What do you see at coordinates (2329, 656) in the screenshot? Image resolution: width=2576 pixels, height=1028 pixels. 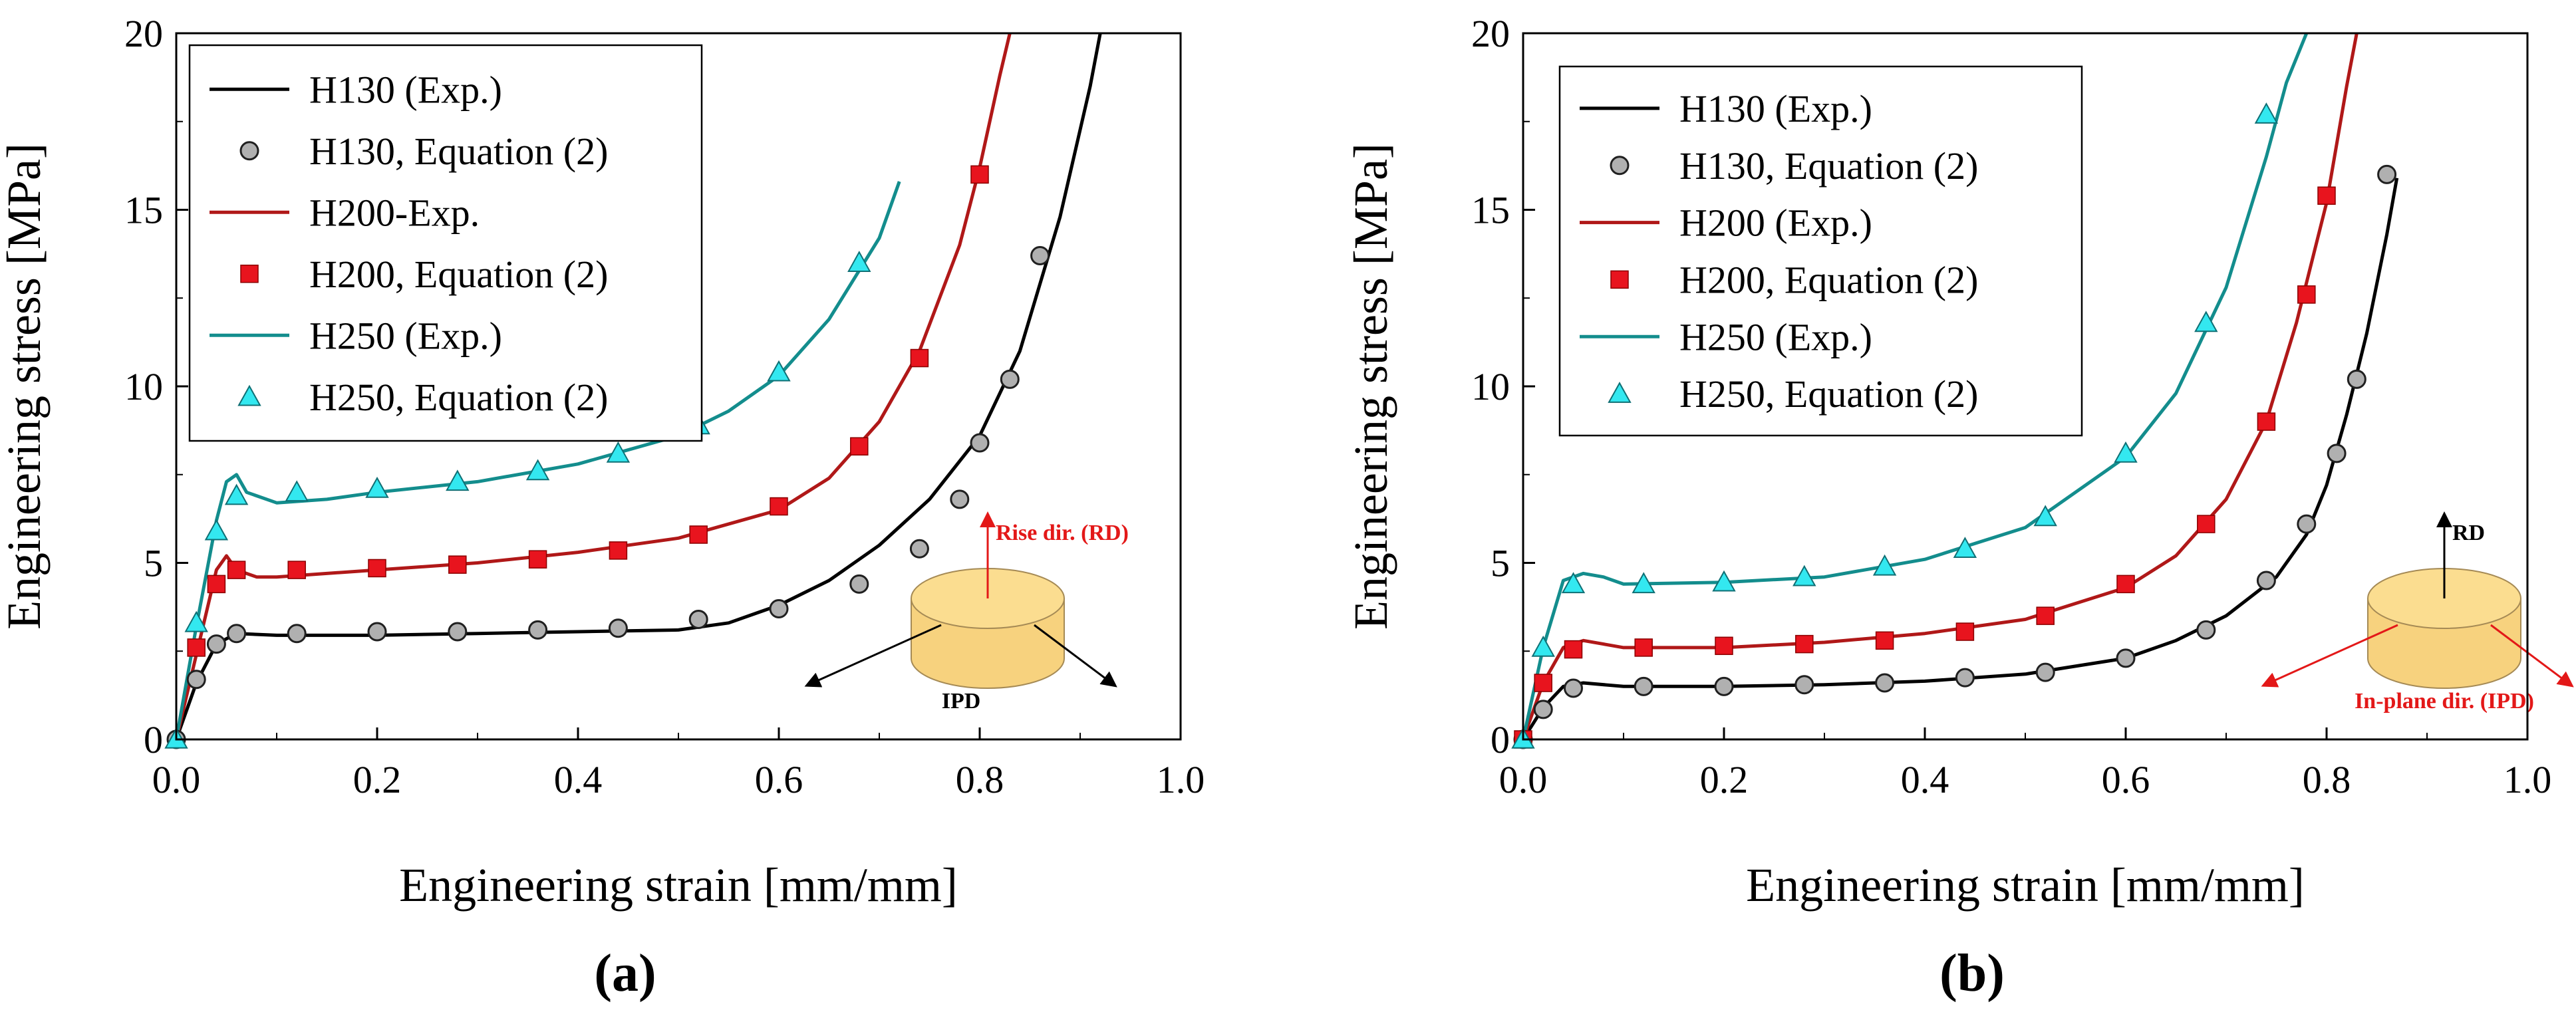 I see `ipd-arrow-left` at bounding box center [2329, 656].